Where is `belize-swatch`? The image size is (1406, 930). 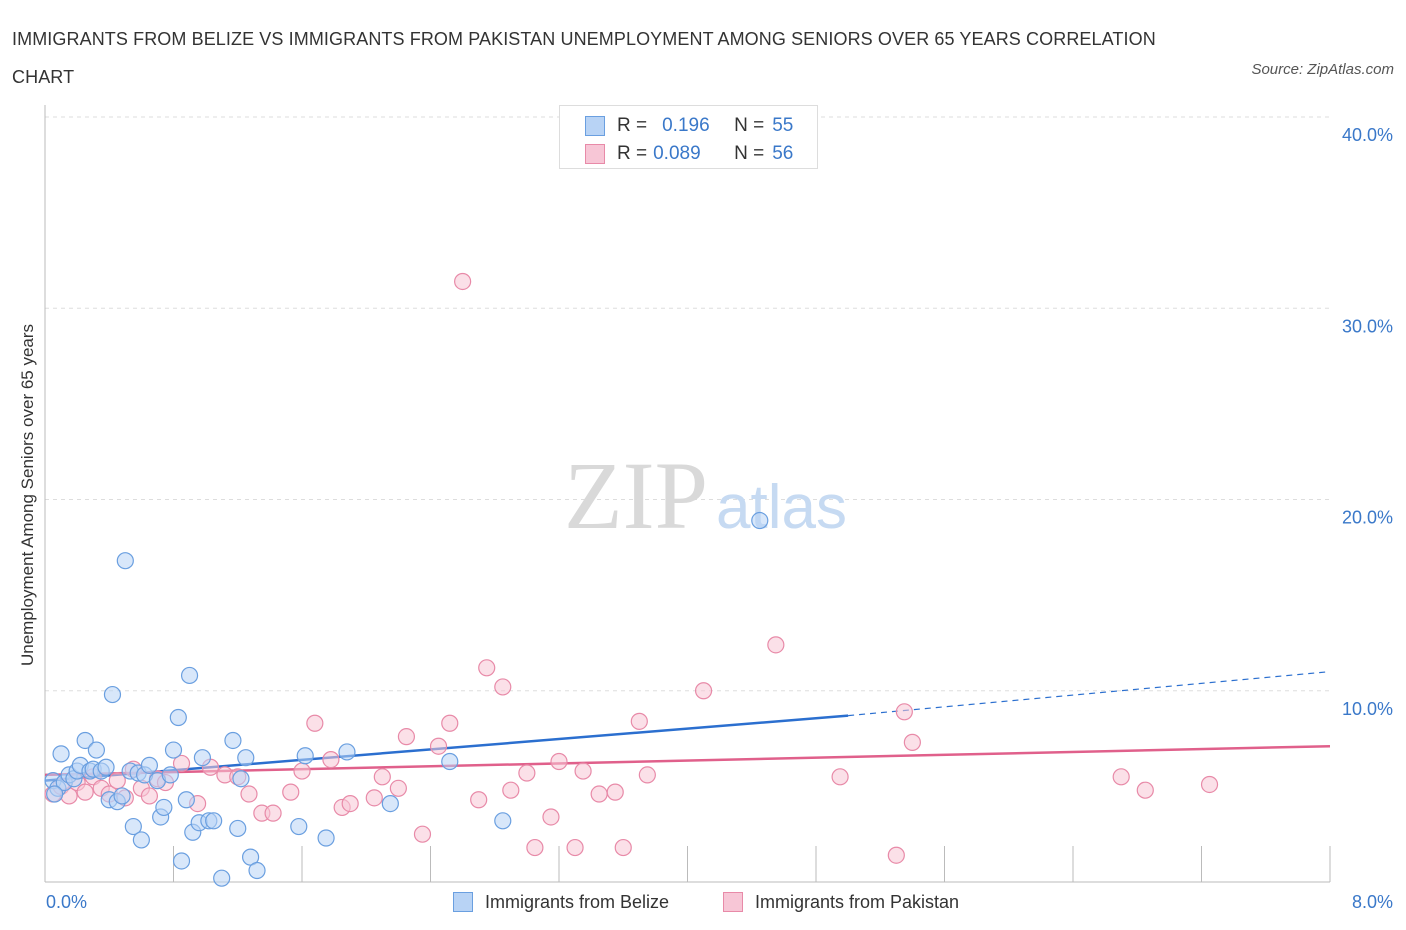 belize-swatch is located at coordinates (595, 126).